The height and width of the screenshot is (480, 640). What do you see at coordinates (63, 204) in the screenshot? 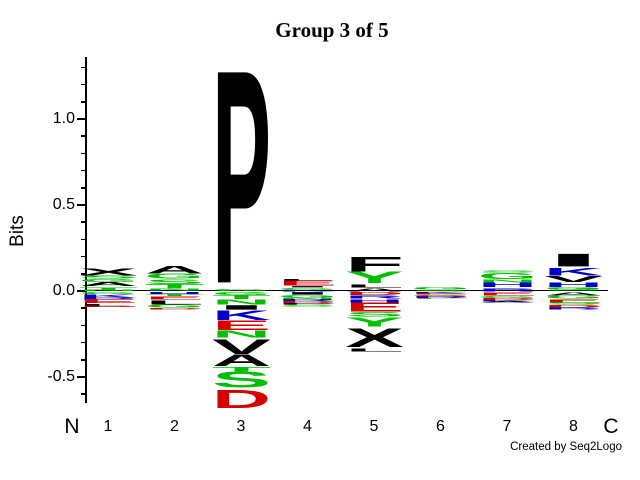
I see `y-tick-label: 0.5` at bounding box center [63, 204].